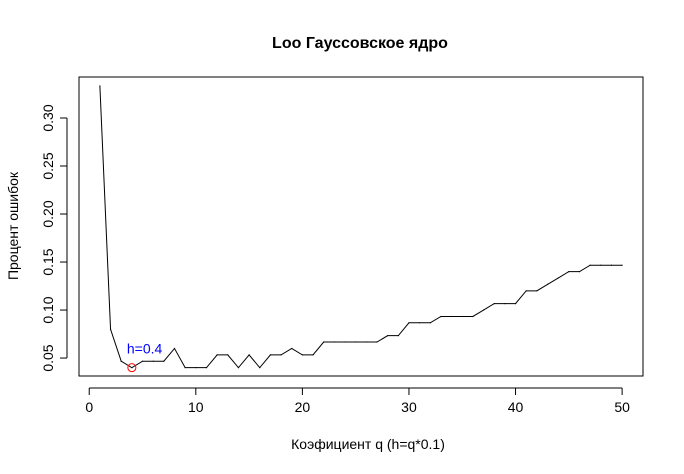 This screenshot has width=684, height=474. I want to click on chart-title: Loo Гауссовское ядро, so click(360, 43).